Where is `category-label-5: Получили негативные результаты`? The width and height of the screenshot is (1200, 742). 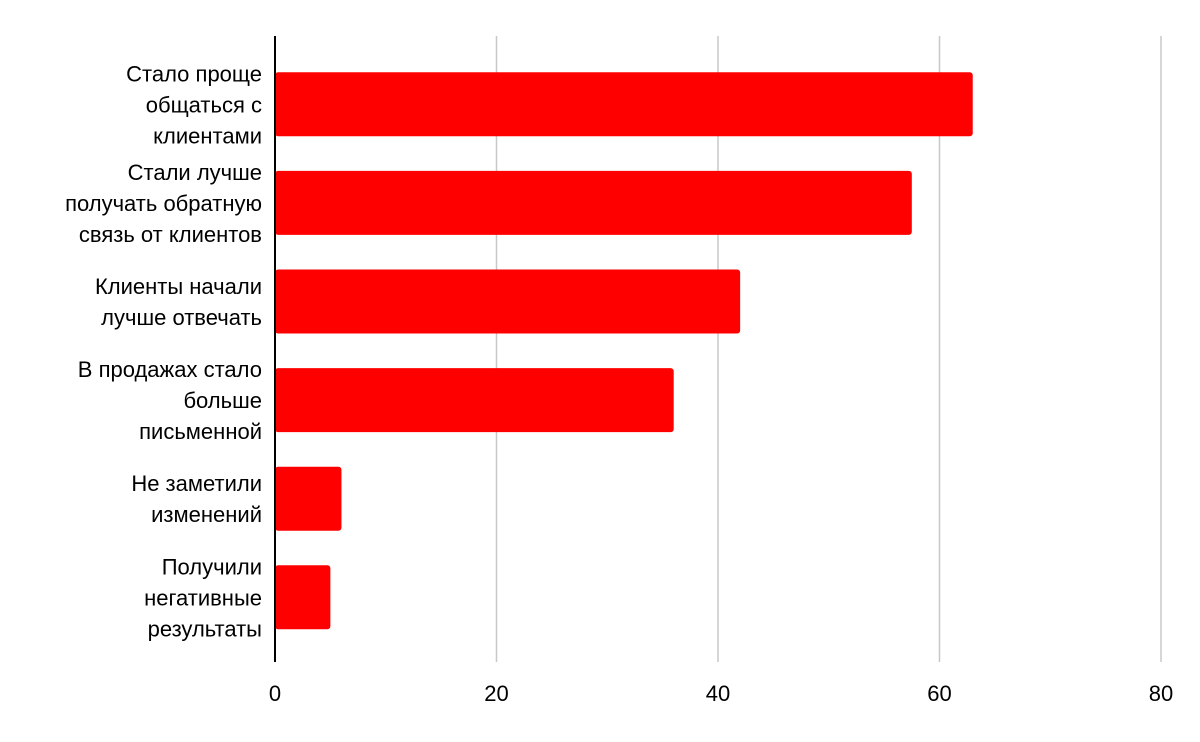
category-label-5: Получили негативные результаты is located at coordinates (203, 597).